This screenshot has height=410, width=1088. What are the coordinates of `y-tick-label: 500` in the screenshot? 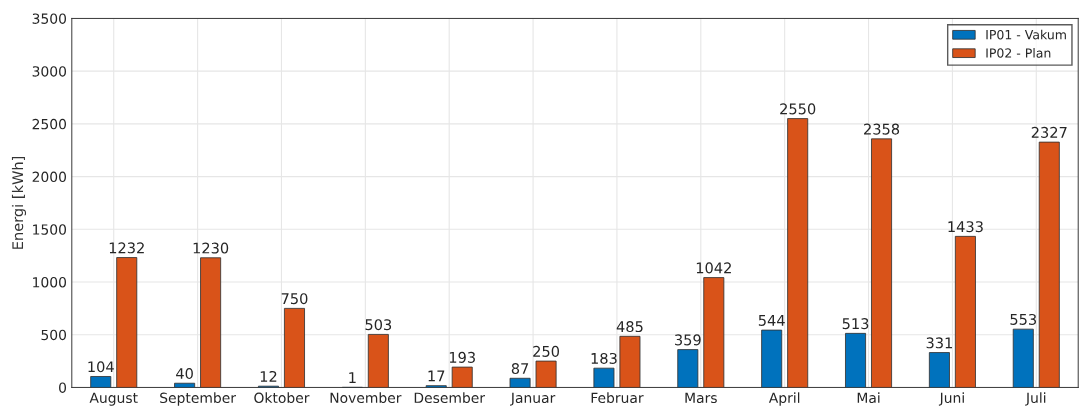 It's located at (54, 335).